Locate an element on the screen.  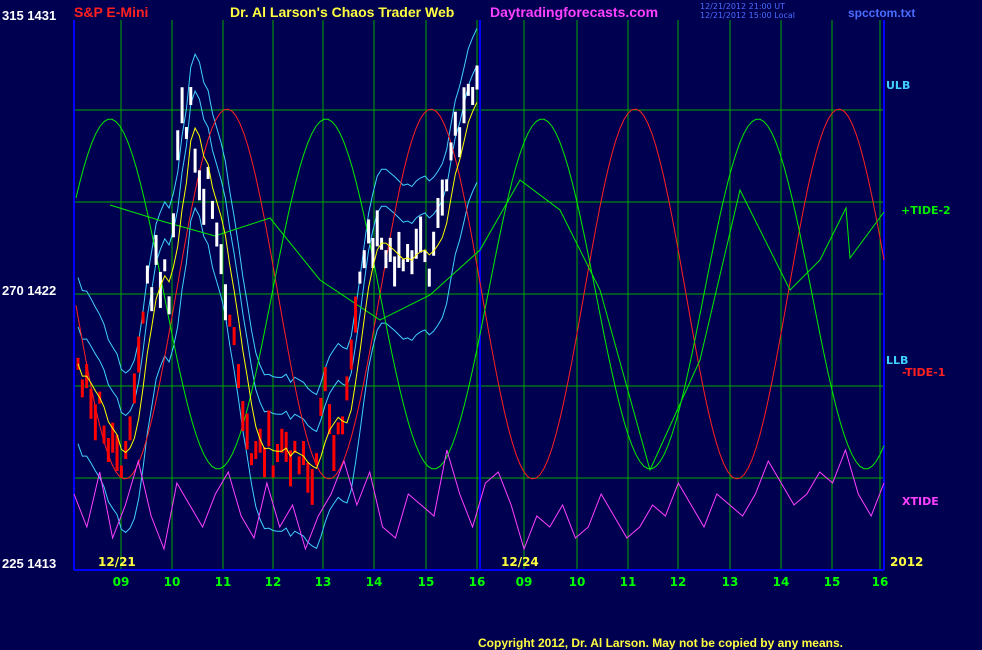
time-local: 12/21/2012 15:00 Local is located at coordinates (747, 15).